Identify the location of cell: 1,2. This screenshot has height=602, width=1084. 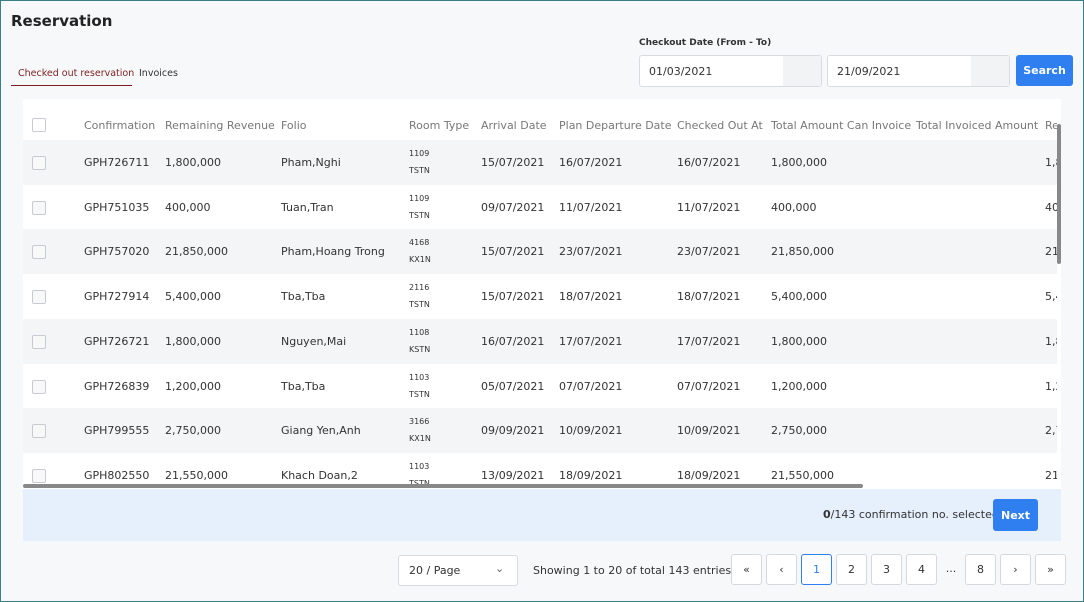
(1051, 386).